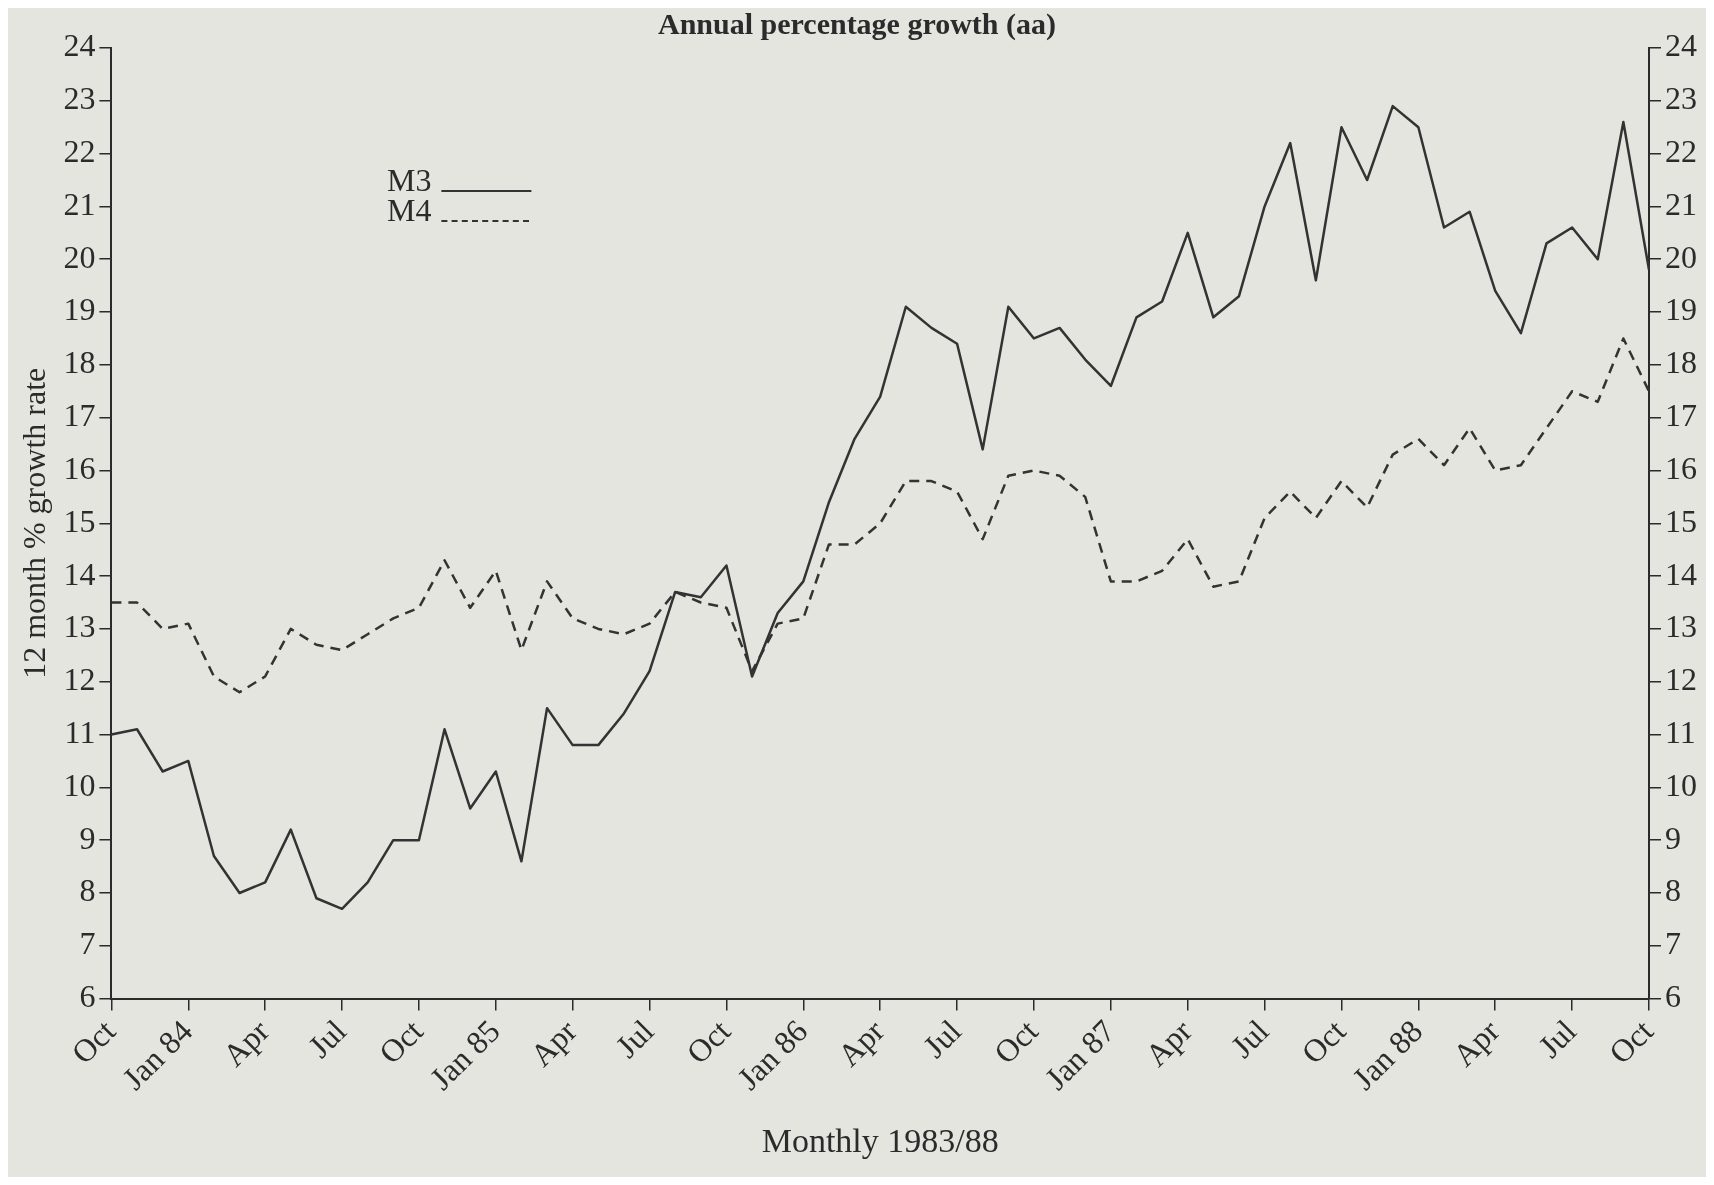 The height and width of the screenshot is (1185, 1714). Describe the element at coordinates (857, 23) in the screenshot. I see `chart-title: Annual percentage growth (aa)` at that location.